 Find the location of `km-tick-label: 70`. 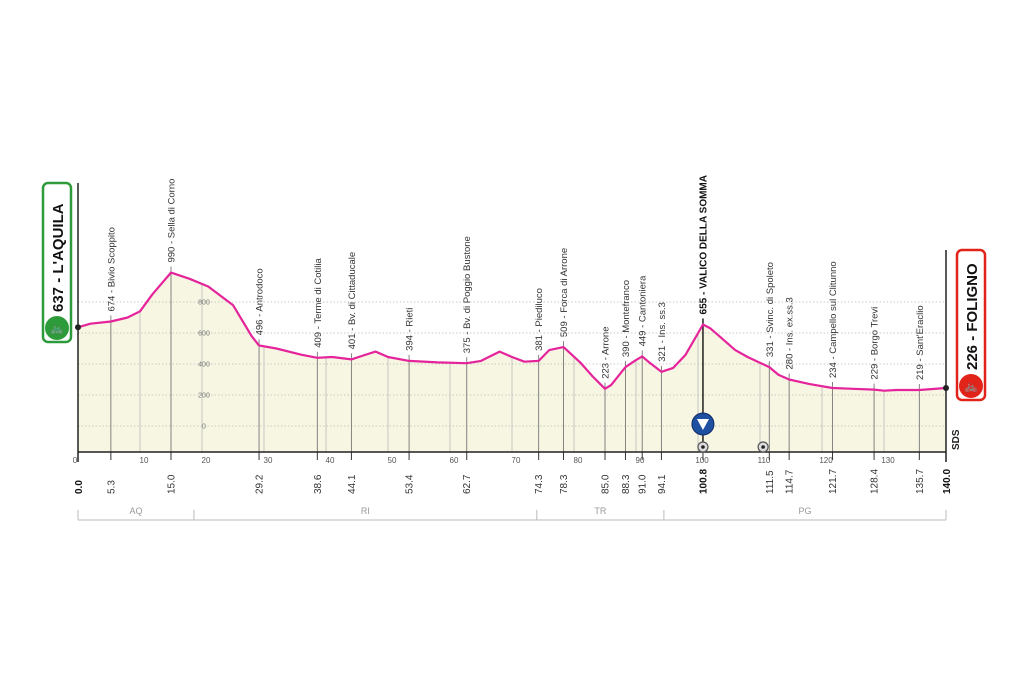

km-tick-label: 70 is located at coordinates (516, 460).